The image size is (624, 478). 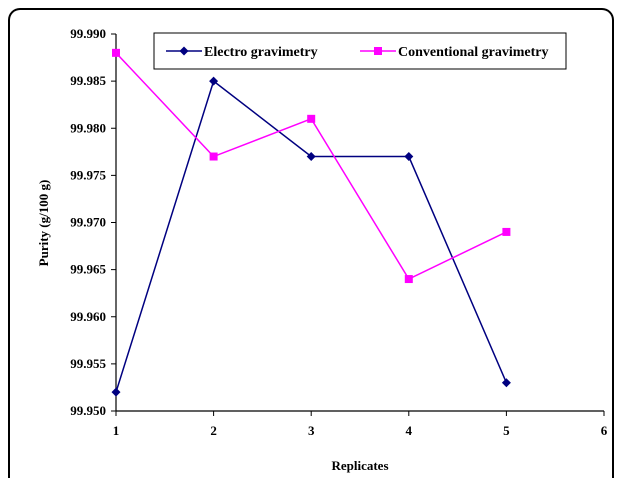 I want to click on legend-entry-1: Electro gravimetry, so click(x=242, y=52).